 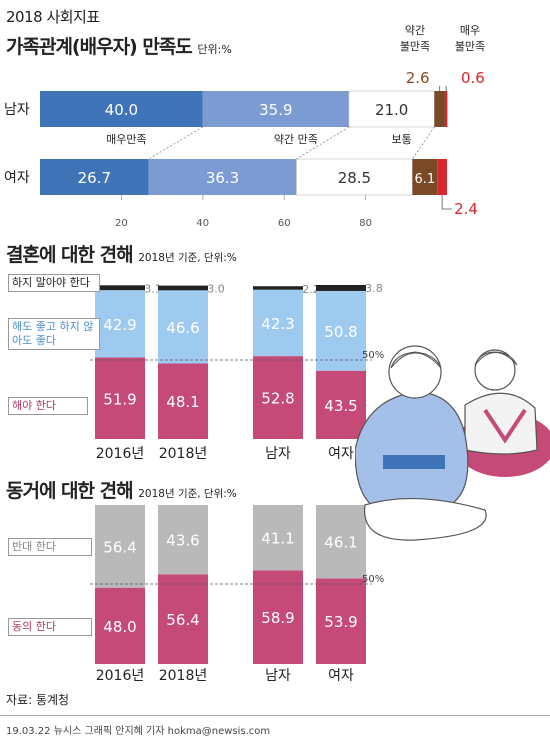 I want to click on marriage-note: 2018년 기준, 단위:%, so click(x=187, y=258).